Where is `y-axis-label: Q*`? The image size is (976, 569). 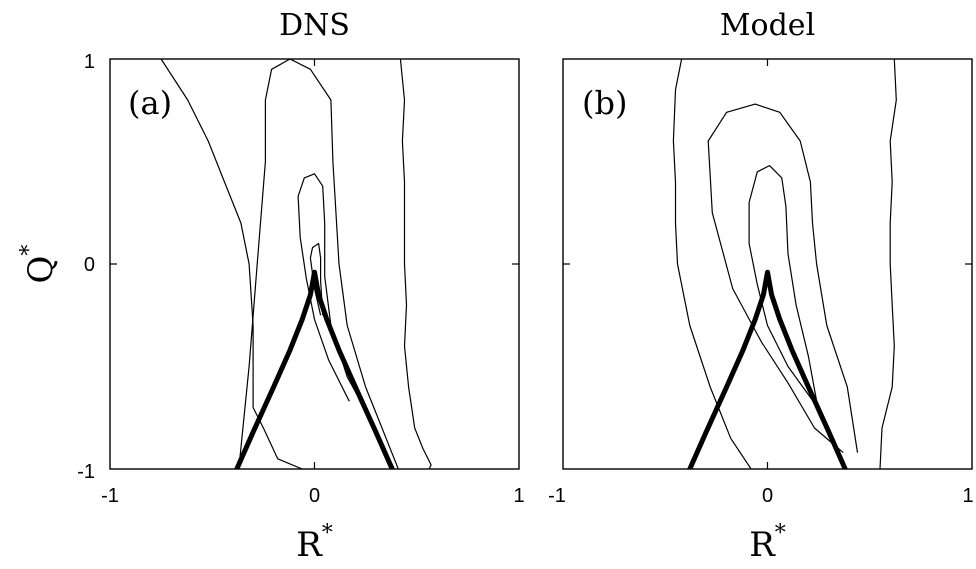
y-axis-label: Q* is located at coordinates (39, 264).